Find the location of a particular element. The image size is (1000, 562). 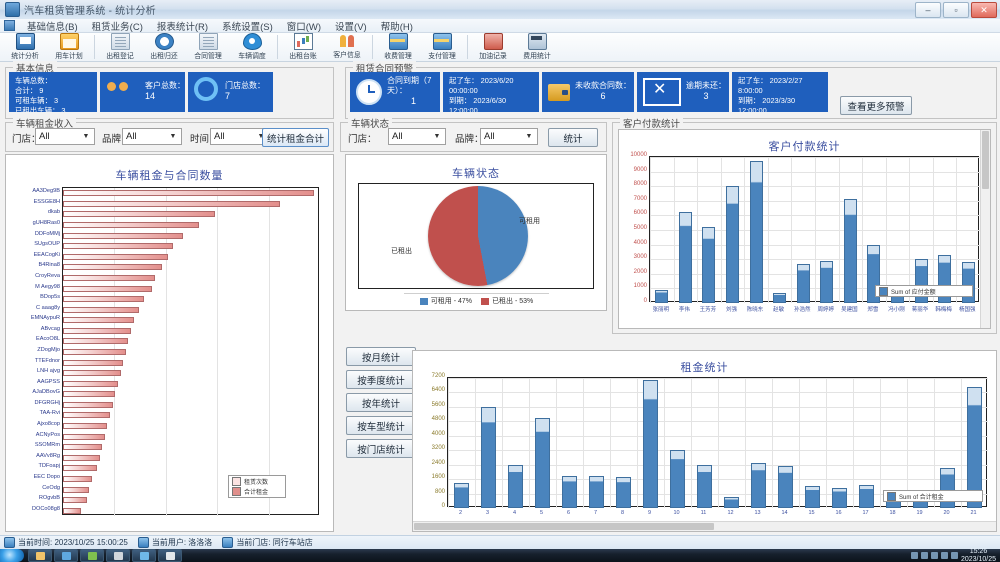

status-filter-group: 车辆状态 is located at coordinates (473, 134).